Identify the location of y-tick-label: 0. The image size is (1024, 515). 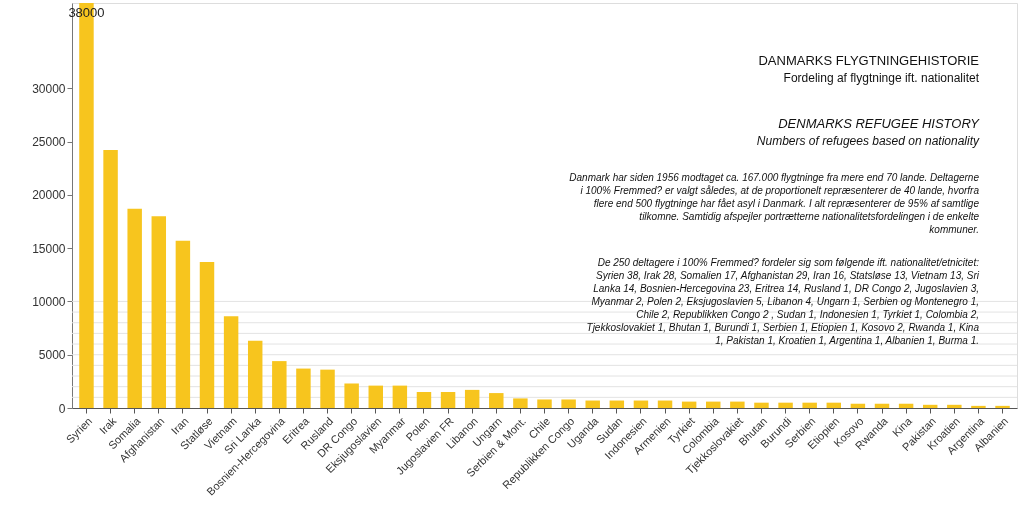
(62, 408).